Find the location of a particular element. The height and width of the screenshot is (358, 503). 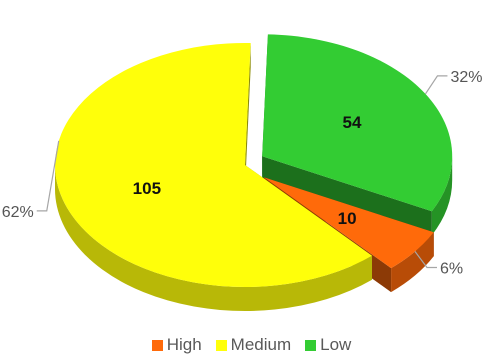

value-label-low: 54 is located at coordinates (352, 122).